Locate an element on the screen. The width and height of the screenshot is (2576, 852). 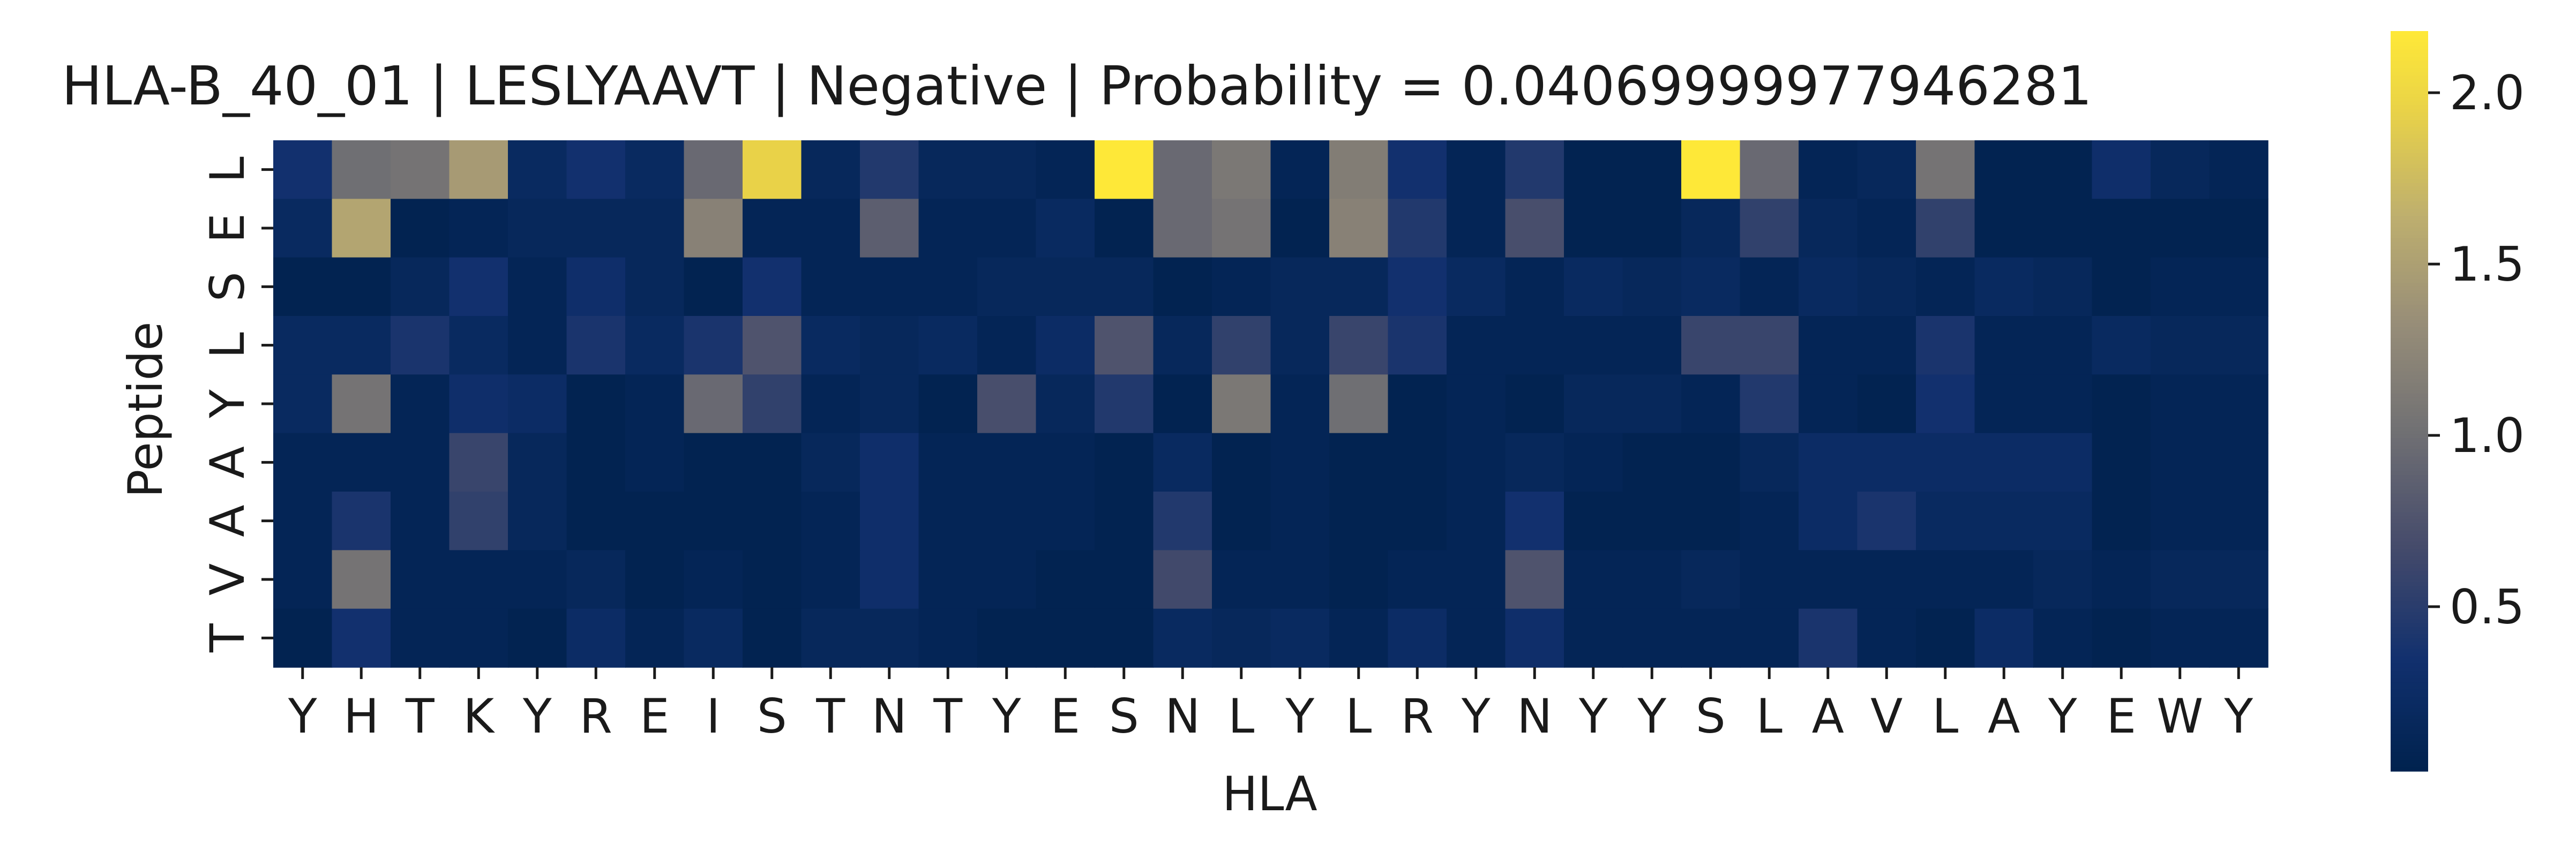
x-tick-label: R is located at coordinates (1417, 716).